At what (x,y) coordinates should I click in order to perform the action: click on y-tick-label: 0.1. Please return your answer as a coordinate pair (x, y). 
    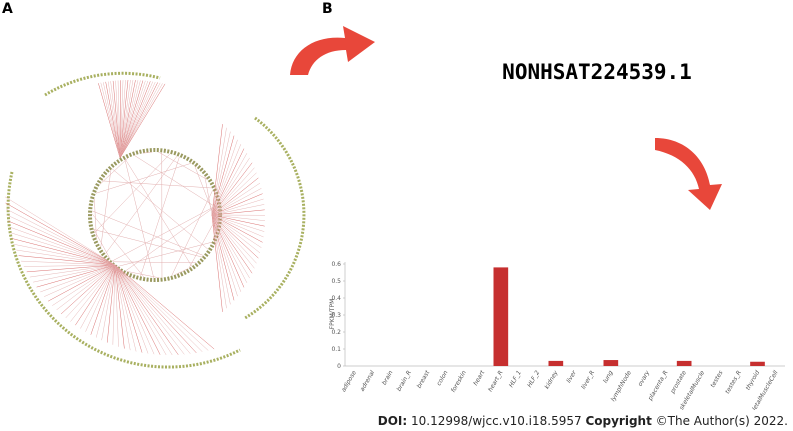
    Looking at the image, I should click on (336, 349).